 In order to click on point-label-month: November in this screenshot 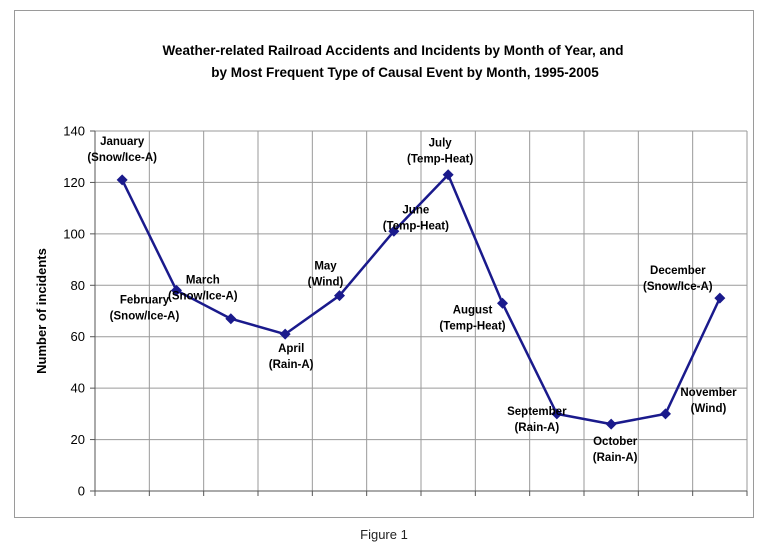, I will do `click(708, 393)`.